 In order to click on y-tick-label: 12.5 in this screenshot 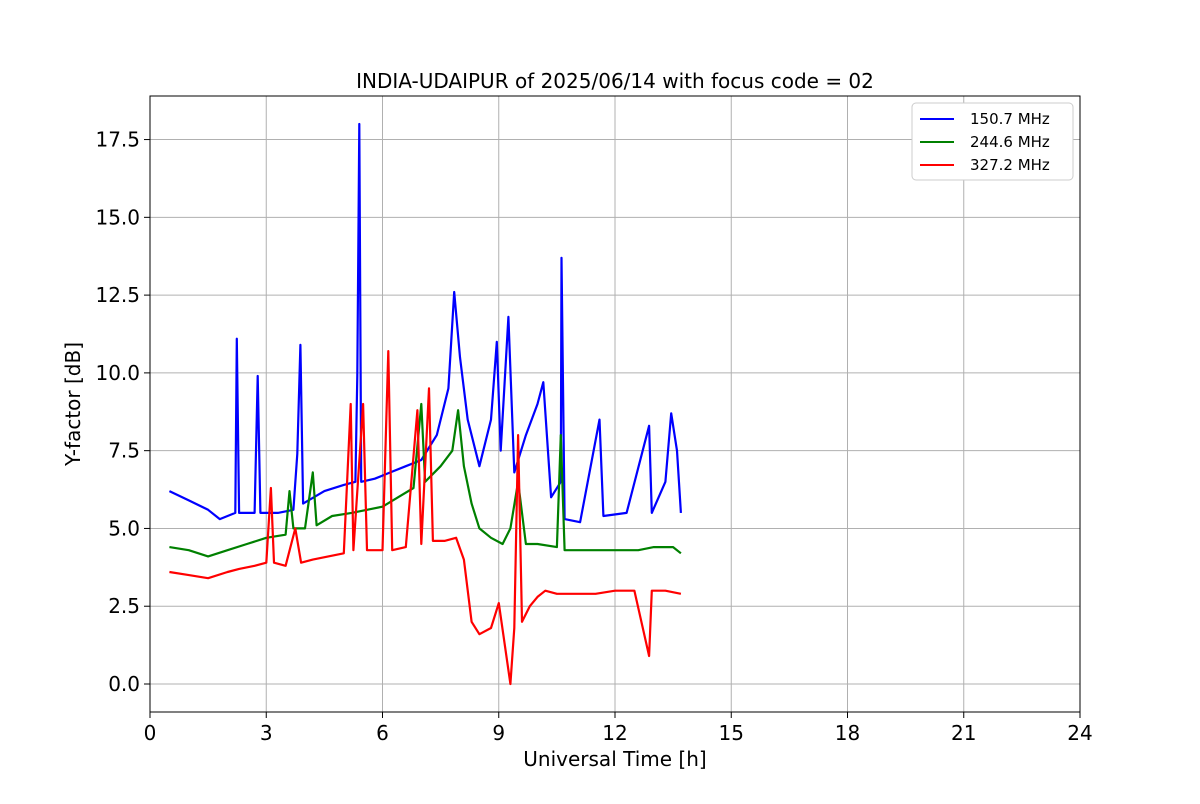, I will do `click(117, 295)`.